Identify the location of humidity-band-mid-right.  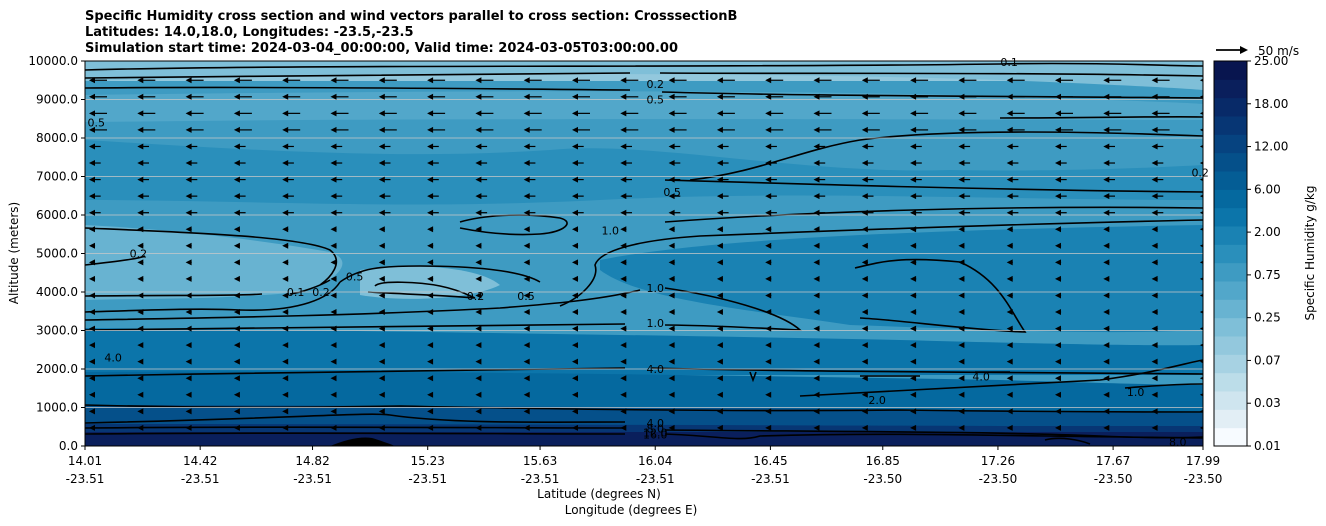
(901, 279).